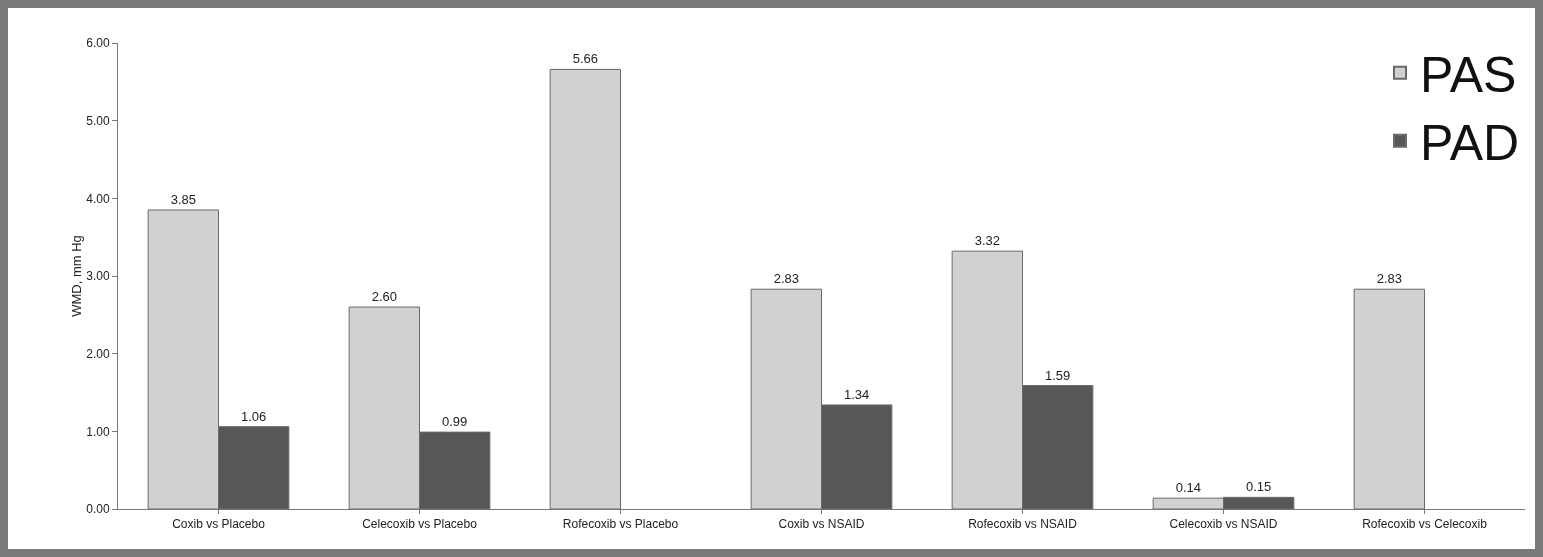  I want to click on data-label: 2.60, so click(384, 297).